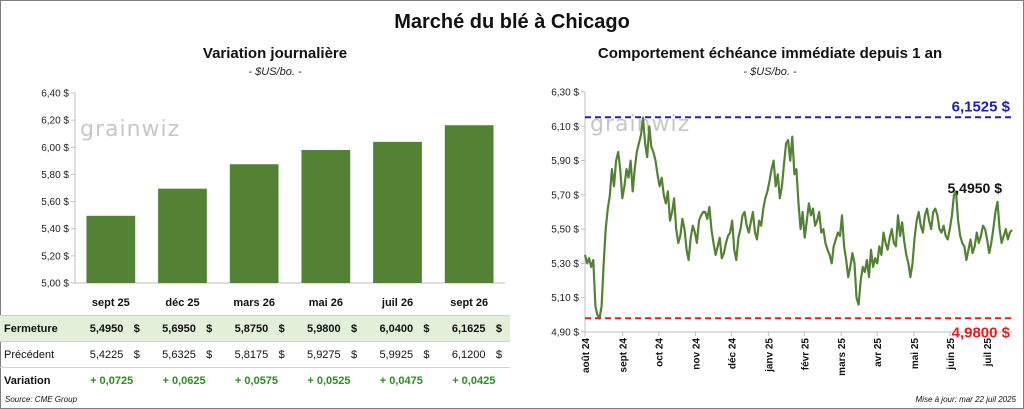 The image size is (1024, 409). What do you see at coordinates (401, 380) in the screenshot?
I see `variation-value: + 0,0475` at bounding box center [401, 380].